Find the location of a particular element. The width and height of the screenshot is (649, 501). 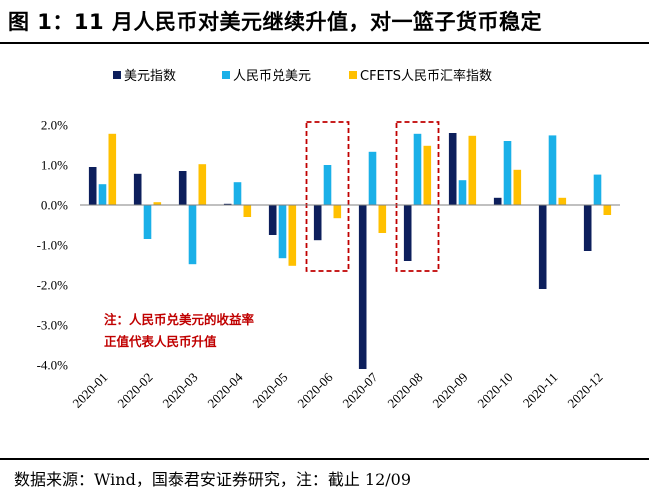

x-tick-label: 2020-01 is located at coordinates (89, 390).